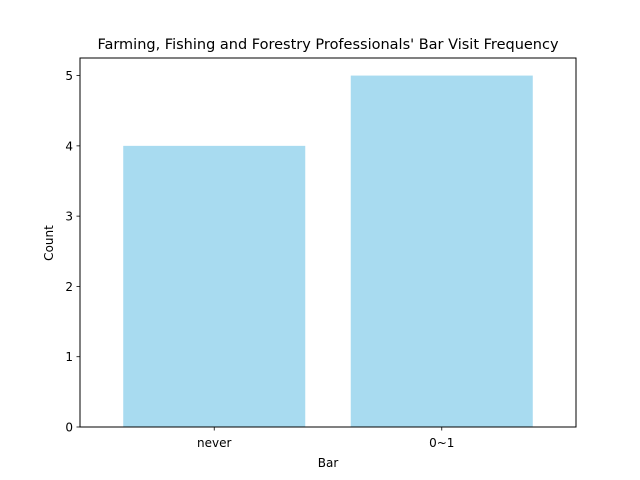 This screenshot has height=480, width=640. I want to click on x-axis-label: Bar, so click(328, 463).